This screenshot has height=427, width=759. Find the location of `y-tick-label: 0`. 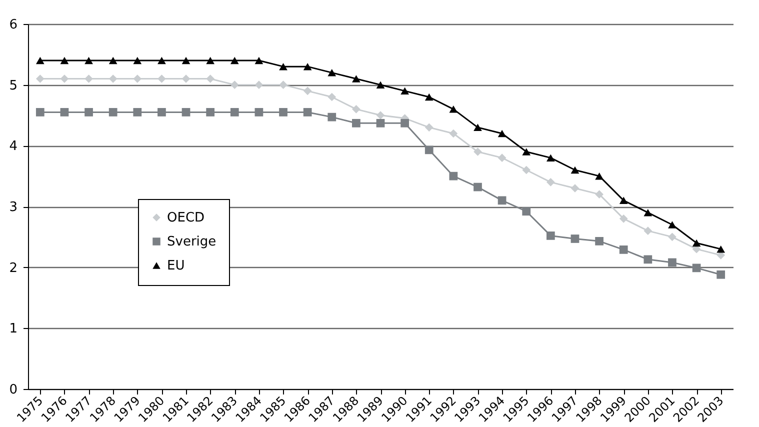

y-tick-label: 0 is located at coordinates (13, 390).